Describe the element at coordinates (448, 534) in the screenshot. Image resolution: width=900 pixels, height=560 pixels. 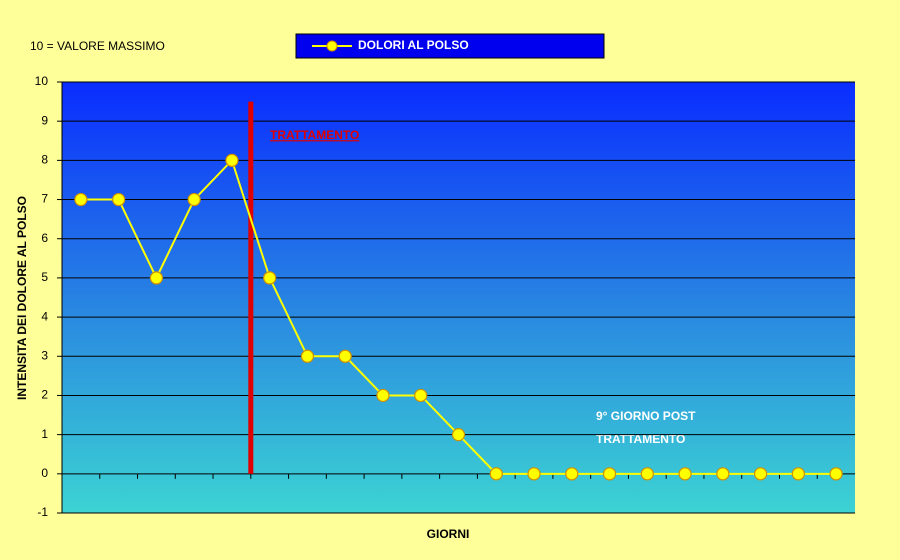
I see `x-axis-label: GIORNI` at that location.